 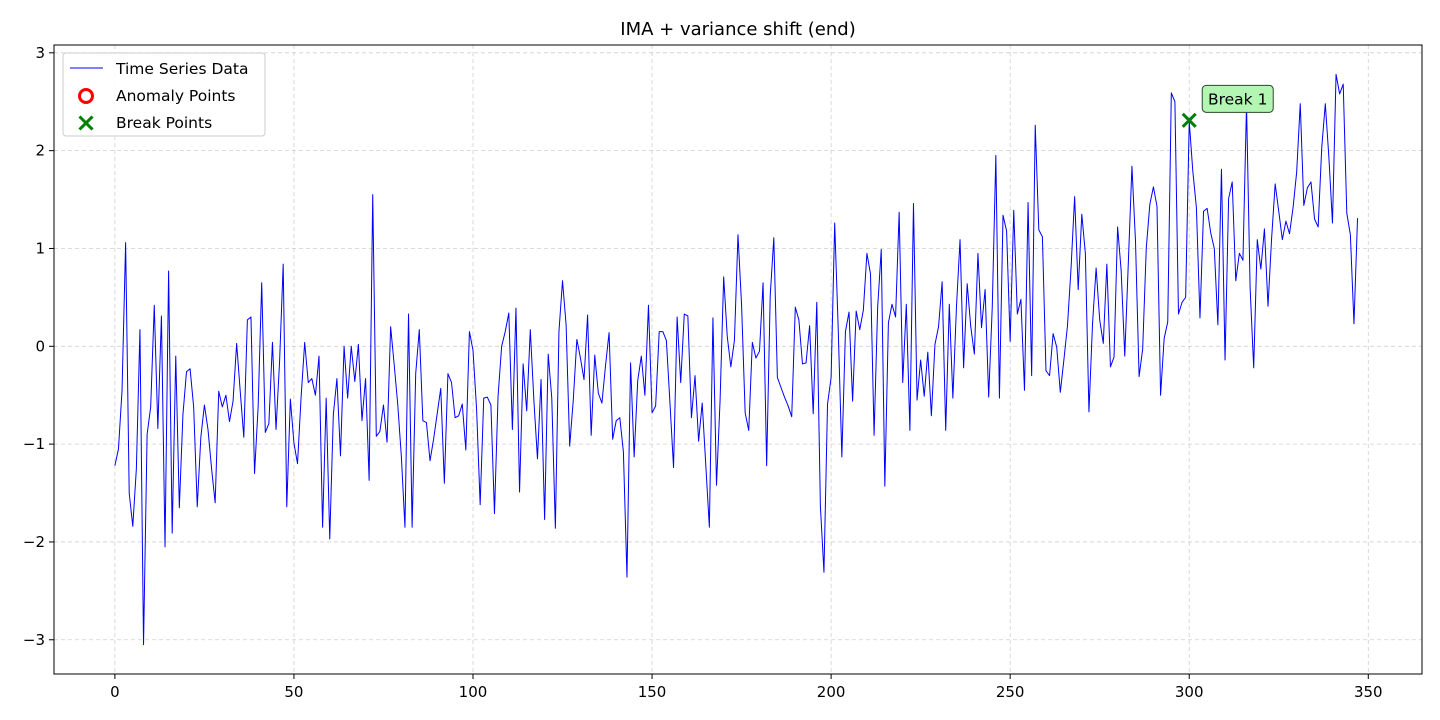 What do you see at coordinates (181, 69) in the screenshot?
I see `legend-label: Time Series Data` at bounding box center [181, 69].